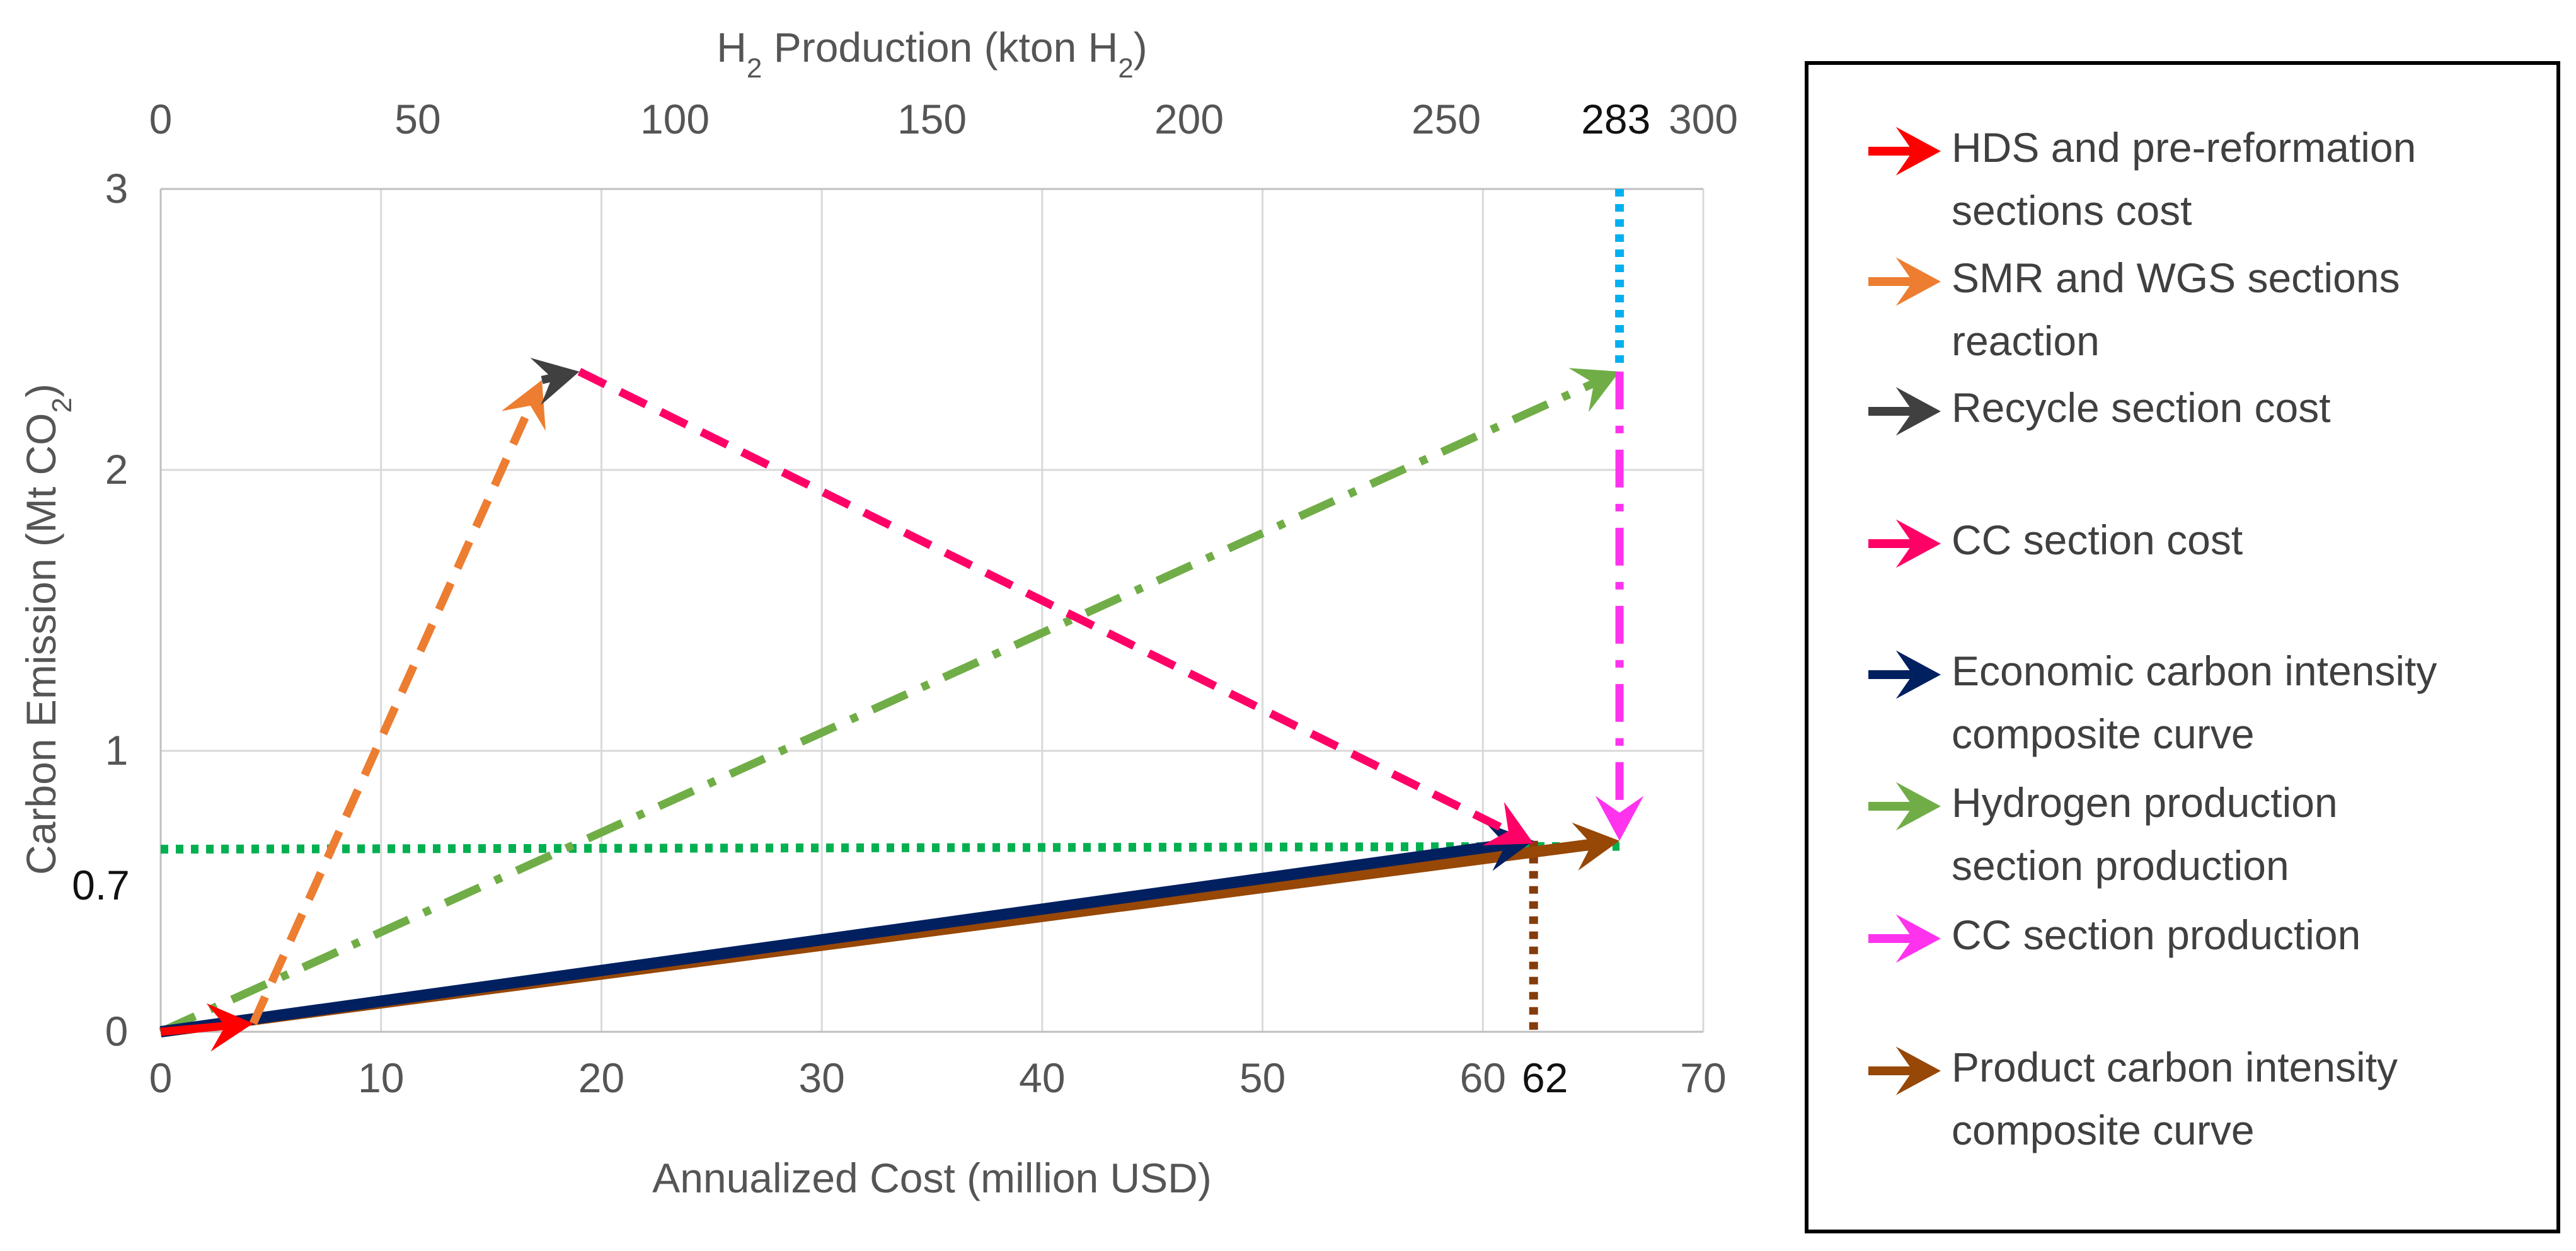  What do you see at coordinates (1042, 1077) in the screenshot?
I see `x-tick-label: 40` at bounding box center [1042, 1077].